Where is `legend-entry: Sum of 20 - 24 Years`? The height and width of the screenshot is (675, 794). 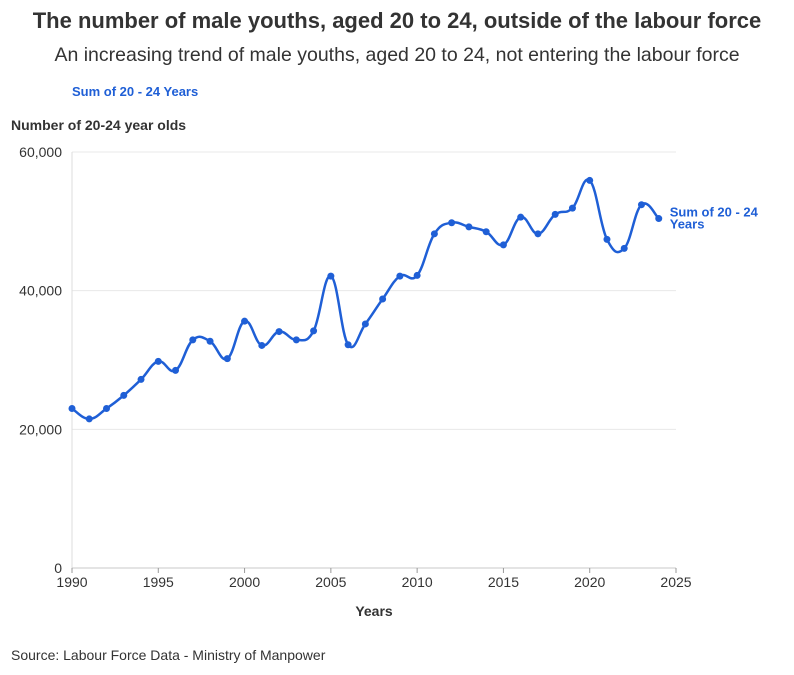
legend-entry: Sum of 20 - 24 Years is located at coordinates (135, 91).